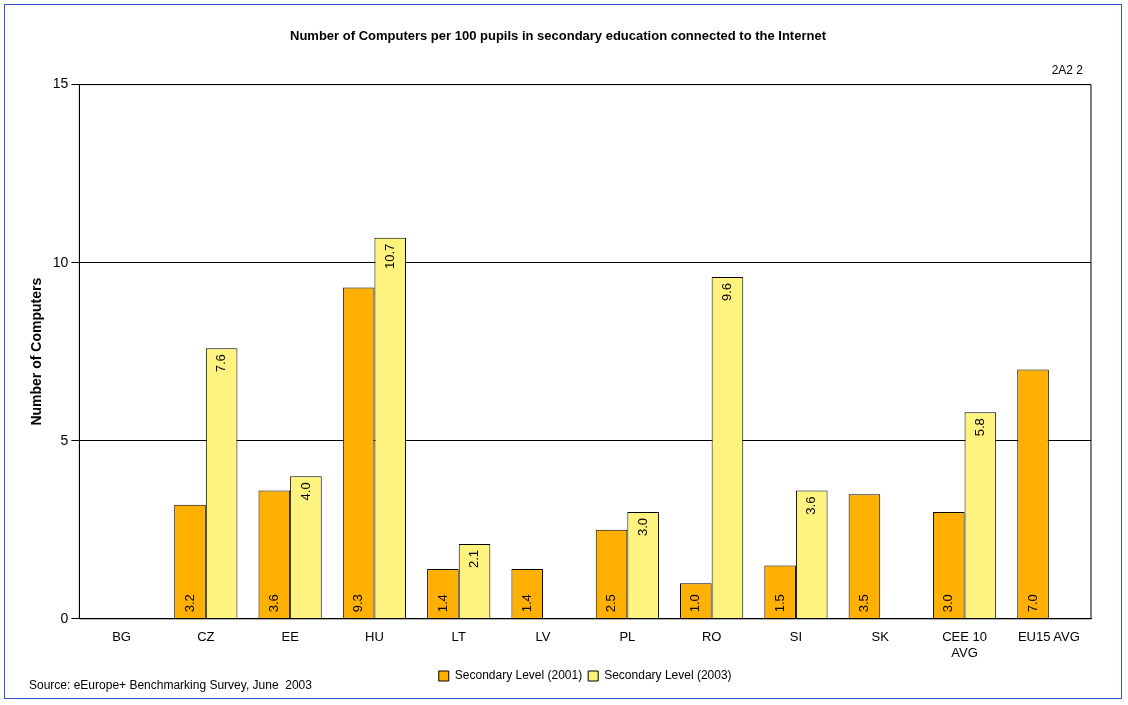 This screenshot has width=1128, height=705. I want to click on y-tick-label: 0, so click(64, 617).